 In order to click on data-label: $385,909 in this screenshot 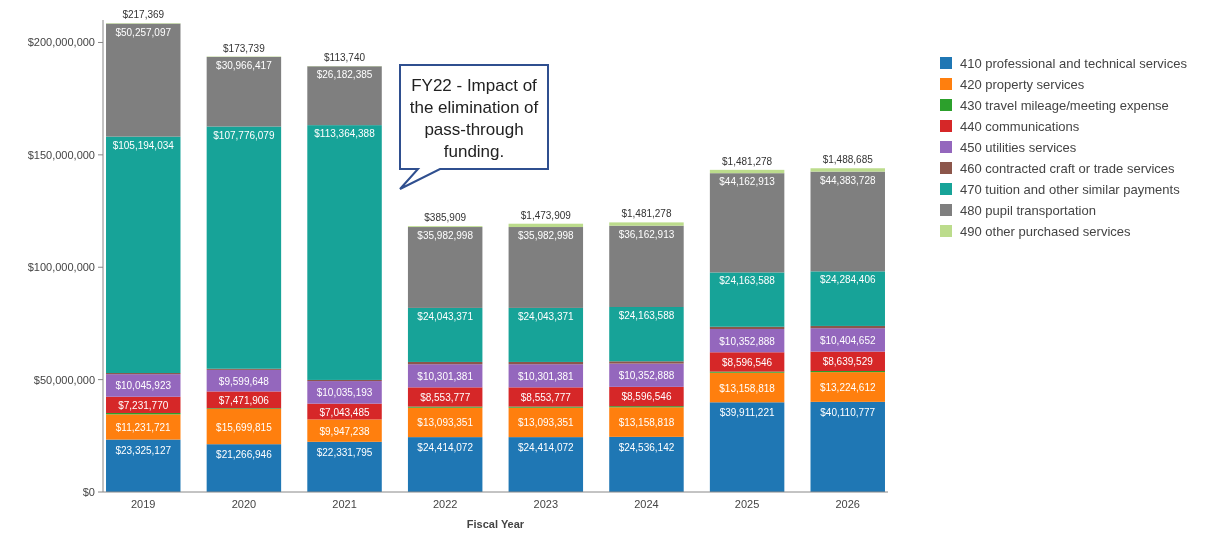, I will do `click(445, 218)`.